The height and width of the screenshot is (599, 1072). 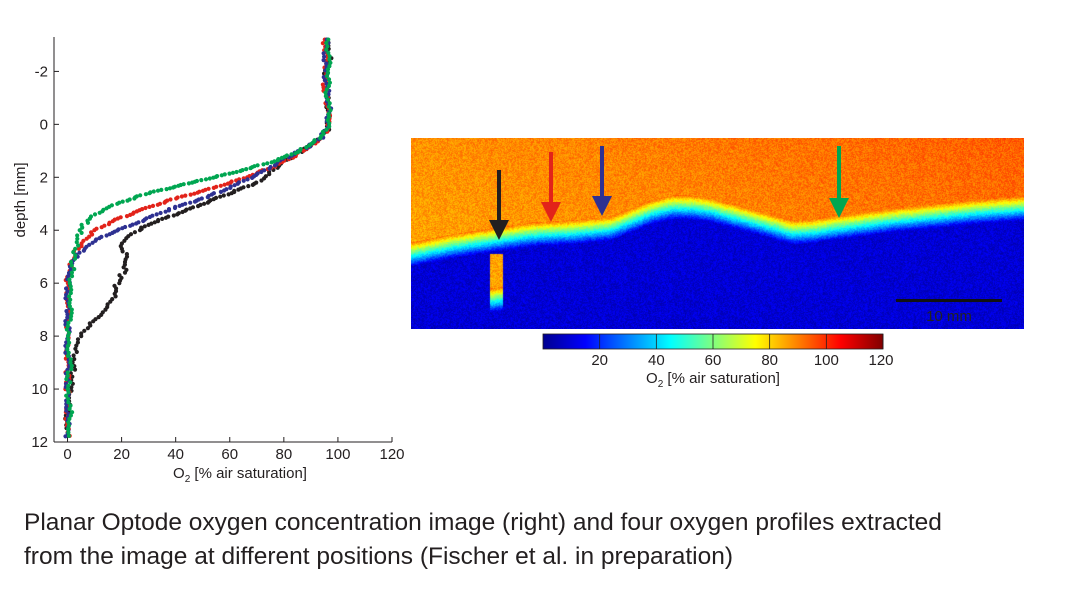 What do you see at coordinates (949, 300) in the screenshot?
I see `scale-bar-line` at bounding box center [949, 300].